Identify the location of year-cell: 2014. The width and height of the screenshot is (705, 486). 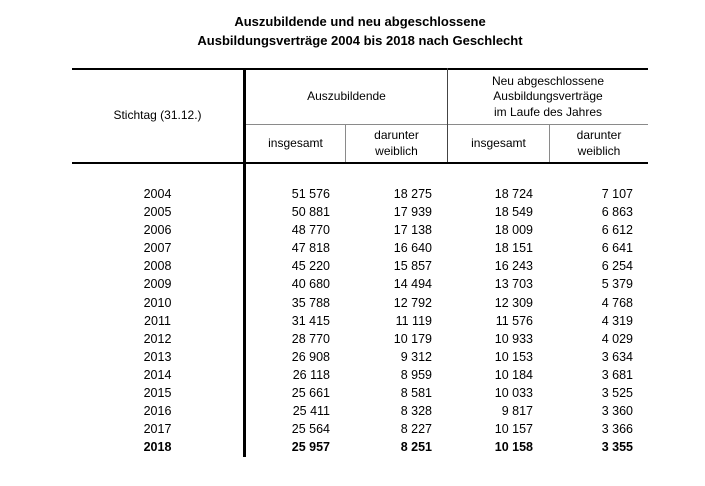
(157, 374).